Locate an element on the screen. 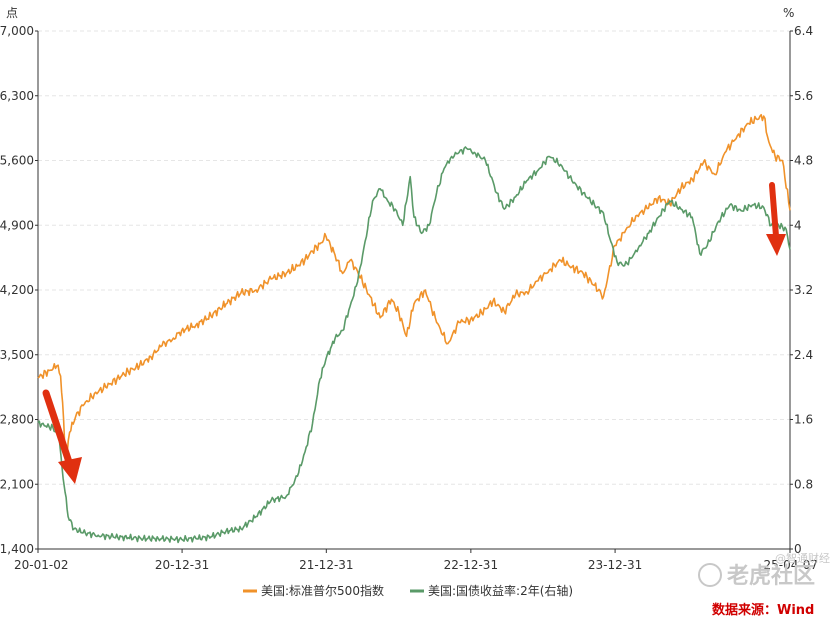 The image size is (830, 622). left-tick-label: 7,000 is located at coordinates (17, 31).